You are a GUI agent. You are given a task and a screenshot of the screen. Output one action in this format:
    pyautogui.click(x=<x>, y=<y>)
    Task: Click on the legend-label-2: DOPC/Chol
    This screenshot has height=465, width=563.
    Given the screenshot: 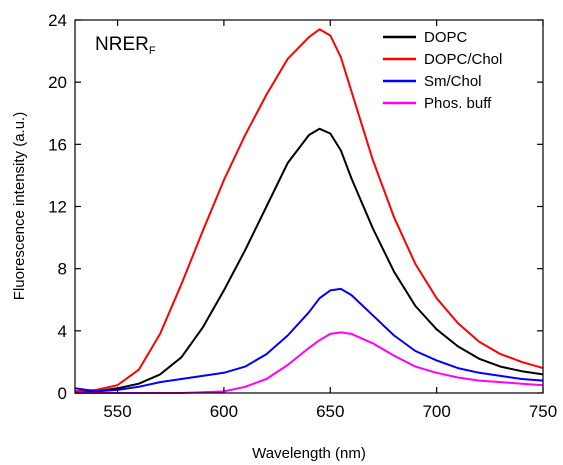 What is the action you would take?
    pyautogui.click(x=463, y=59)
    